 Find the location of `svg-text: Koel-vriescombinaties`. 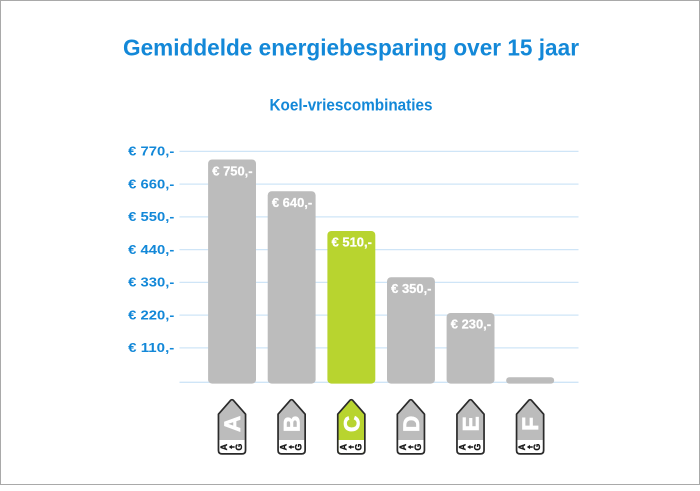

svg-text: Koel-vriescombinaties is located at coordinates (351, 105).